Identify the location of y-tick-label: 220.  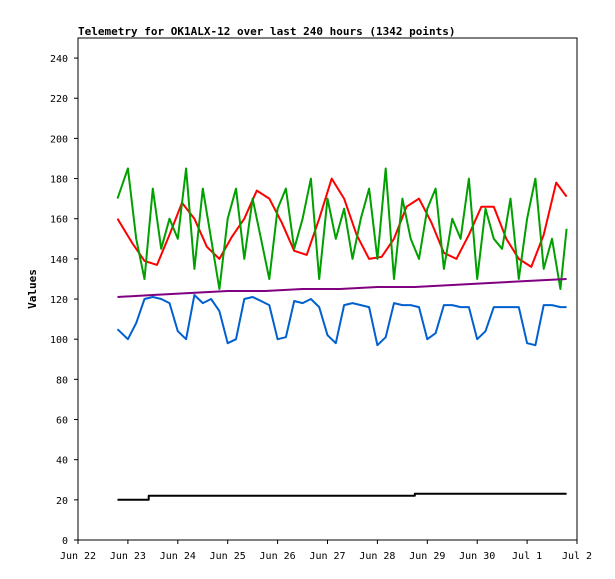
(59, 99).